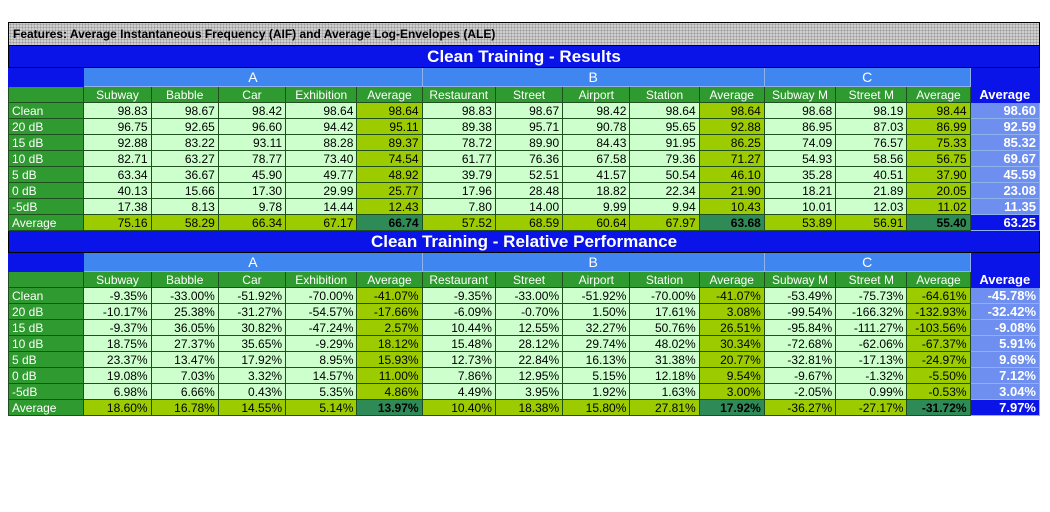 This screenshot has width=1050, height=512. What do you see at coordinates (184, 206) in the screenshot?
I see `data-cell: 8.13` at bounding box center [184, 206].